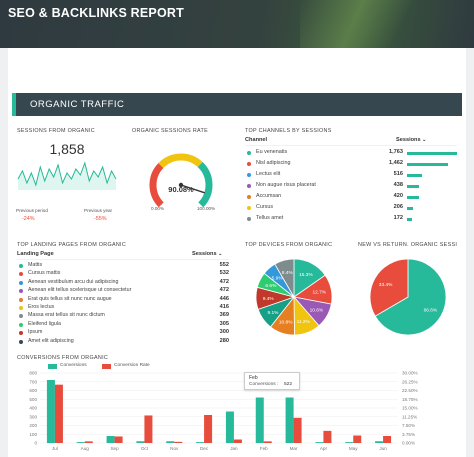 This screenshot has height=457, width=474. Describe the element at coordinates (224, 307) in the screenshot. I see `landing-value: 416` at that location.